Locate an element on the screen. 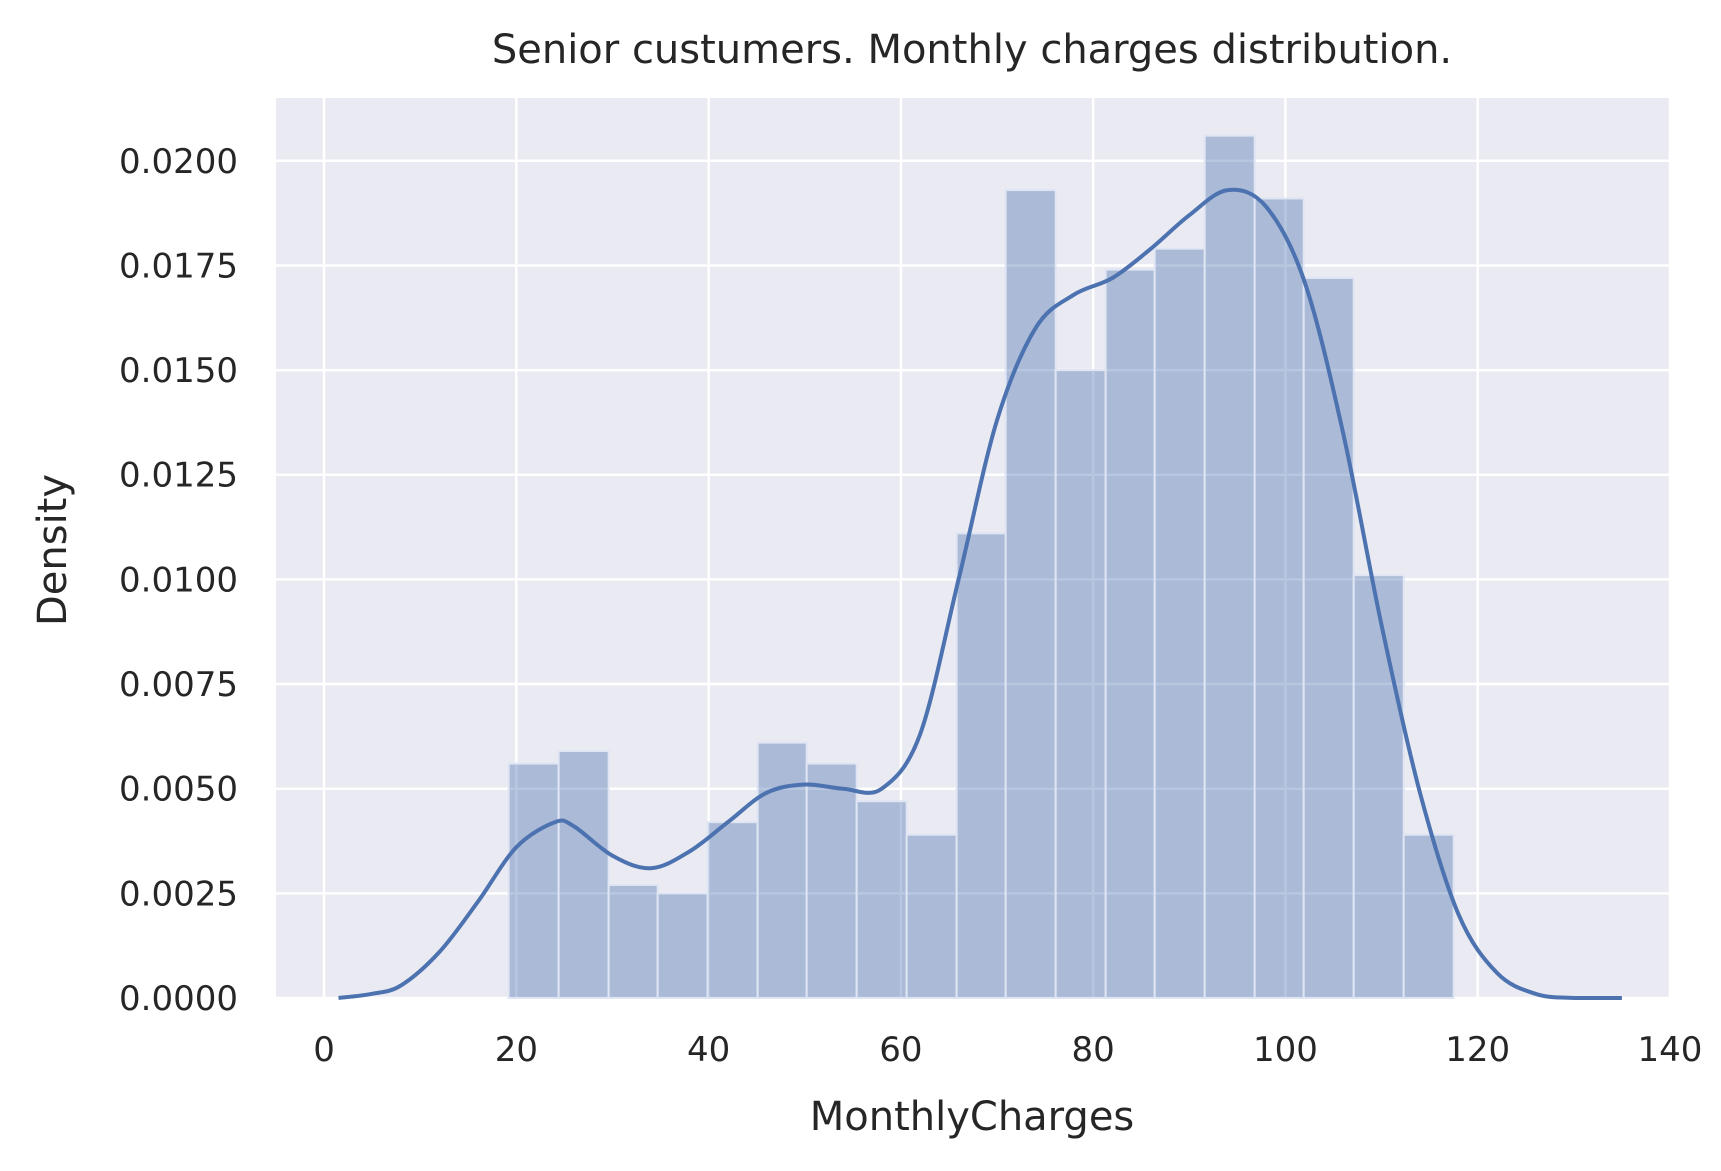  y-tick-label: 0.0150 is located at coordinates (178, 371).